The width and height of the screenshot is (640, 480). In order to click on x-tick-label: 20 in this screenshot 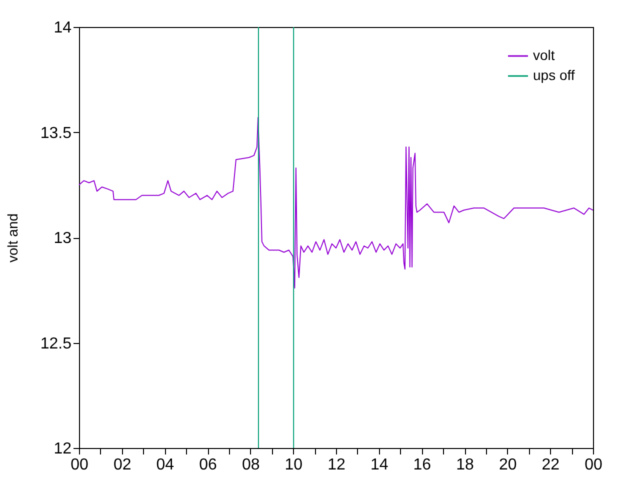, I will do `click(507, 465)`.